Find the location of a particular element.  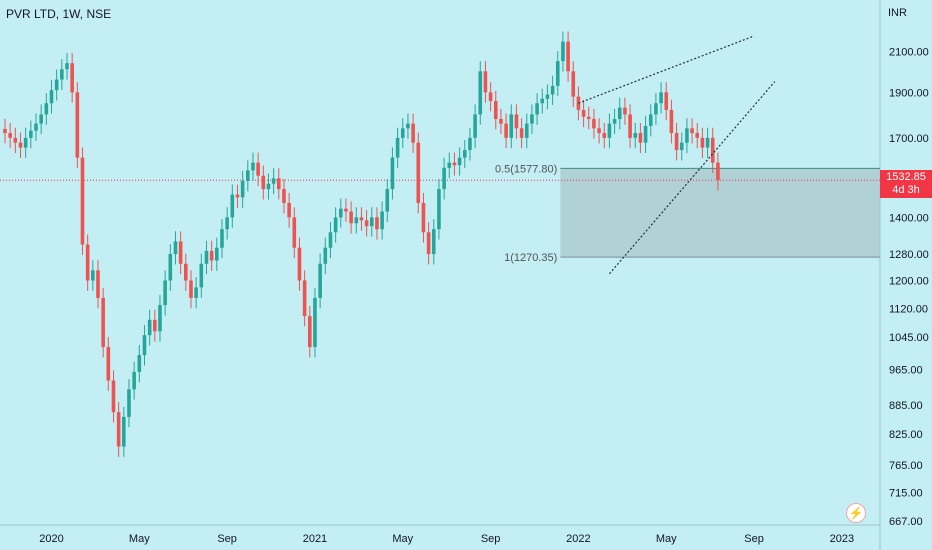

trendline-upper is located at coordinates (666, 69).